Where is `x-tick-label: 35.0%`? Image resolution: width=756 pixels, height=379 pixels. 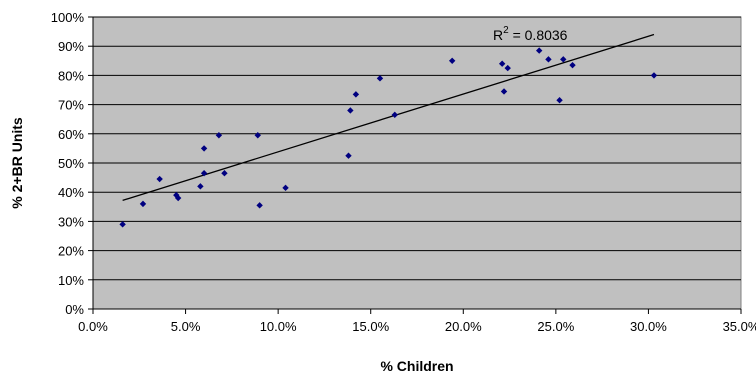
x-tick-label: 35.0% is located at coordinates (739, 326).